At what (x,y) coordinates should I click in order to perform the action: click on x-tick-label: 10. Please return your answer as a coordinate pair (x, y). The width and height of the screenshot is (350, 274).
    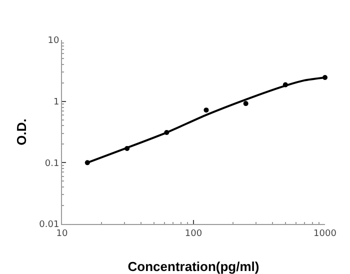
    Looking at the image, I should click on (62, 233).